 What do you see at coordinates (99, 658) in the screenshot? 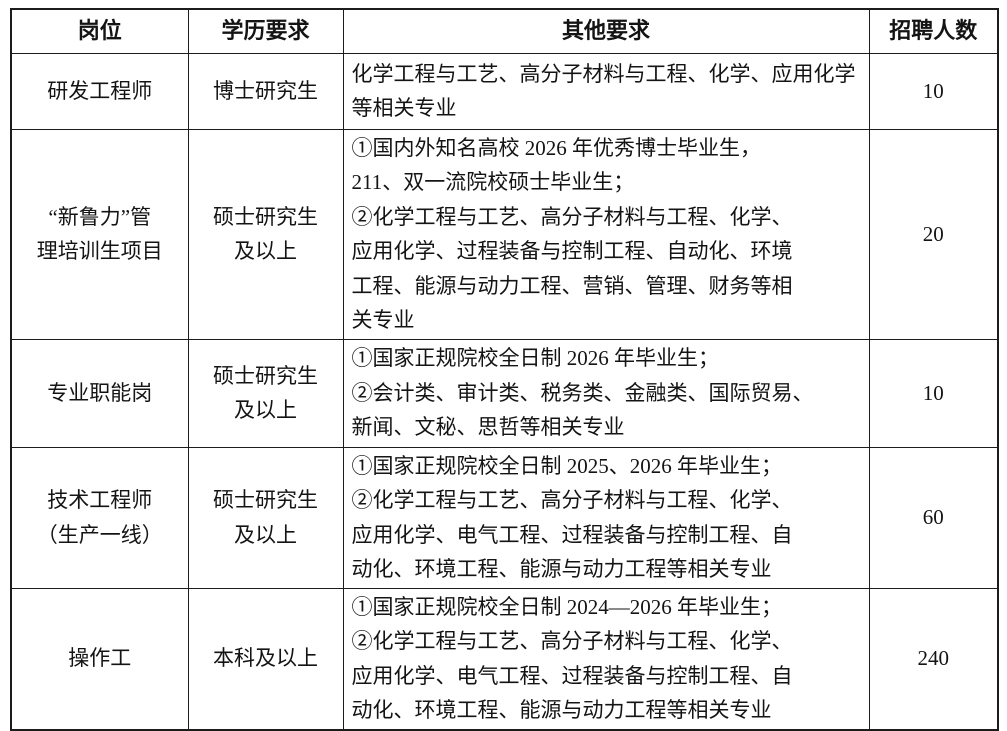
I see `position-cell: 操作工` at bounding box center [99, 658].